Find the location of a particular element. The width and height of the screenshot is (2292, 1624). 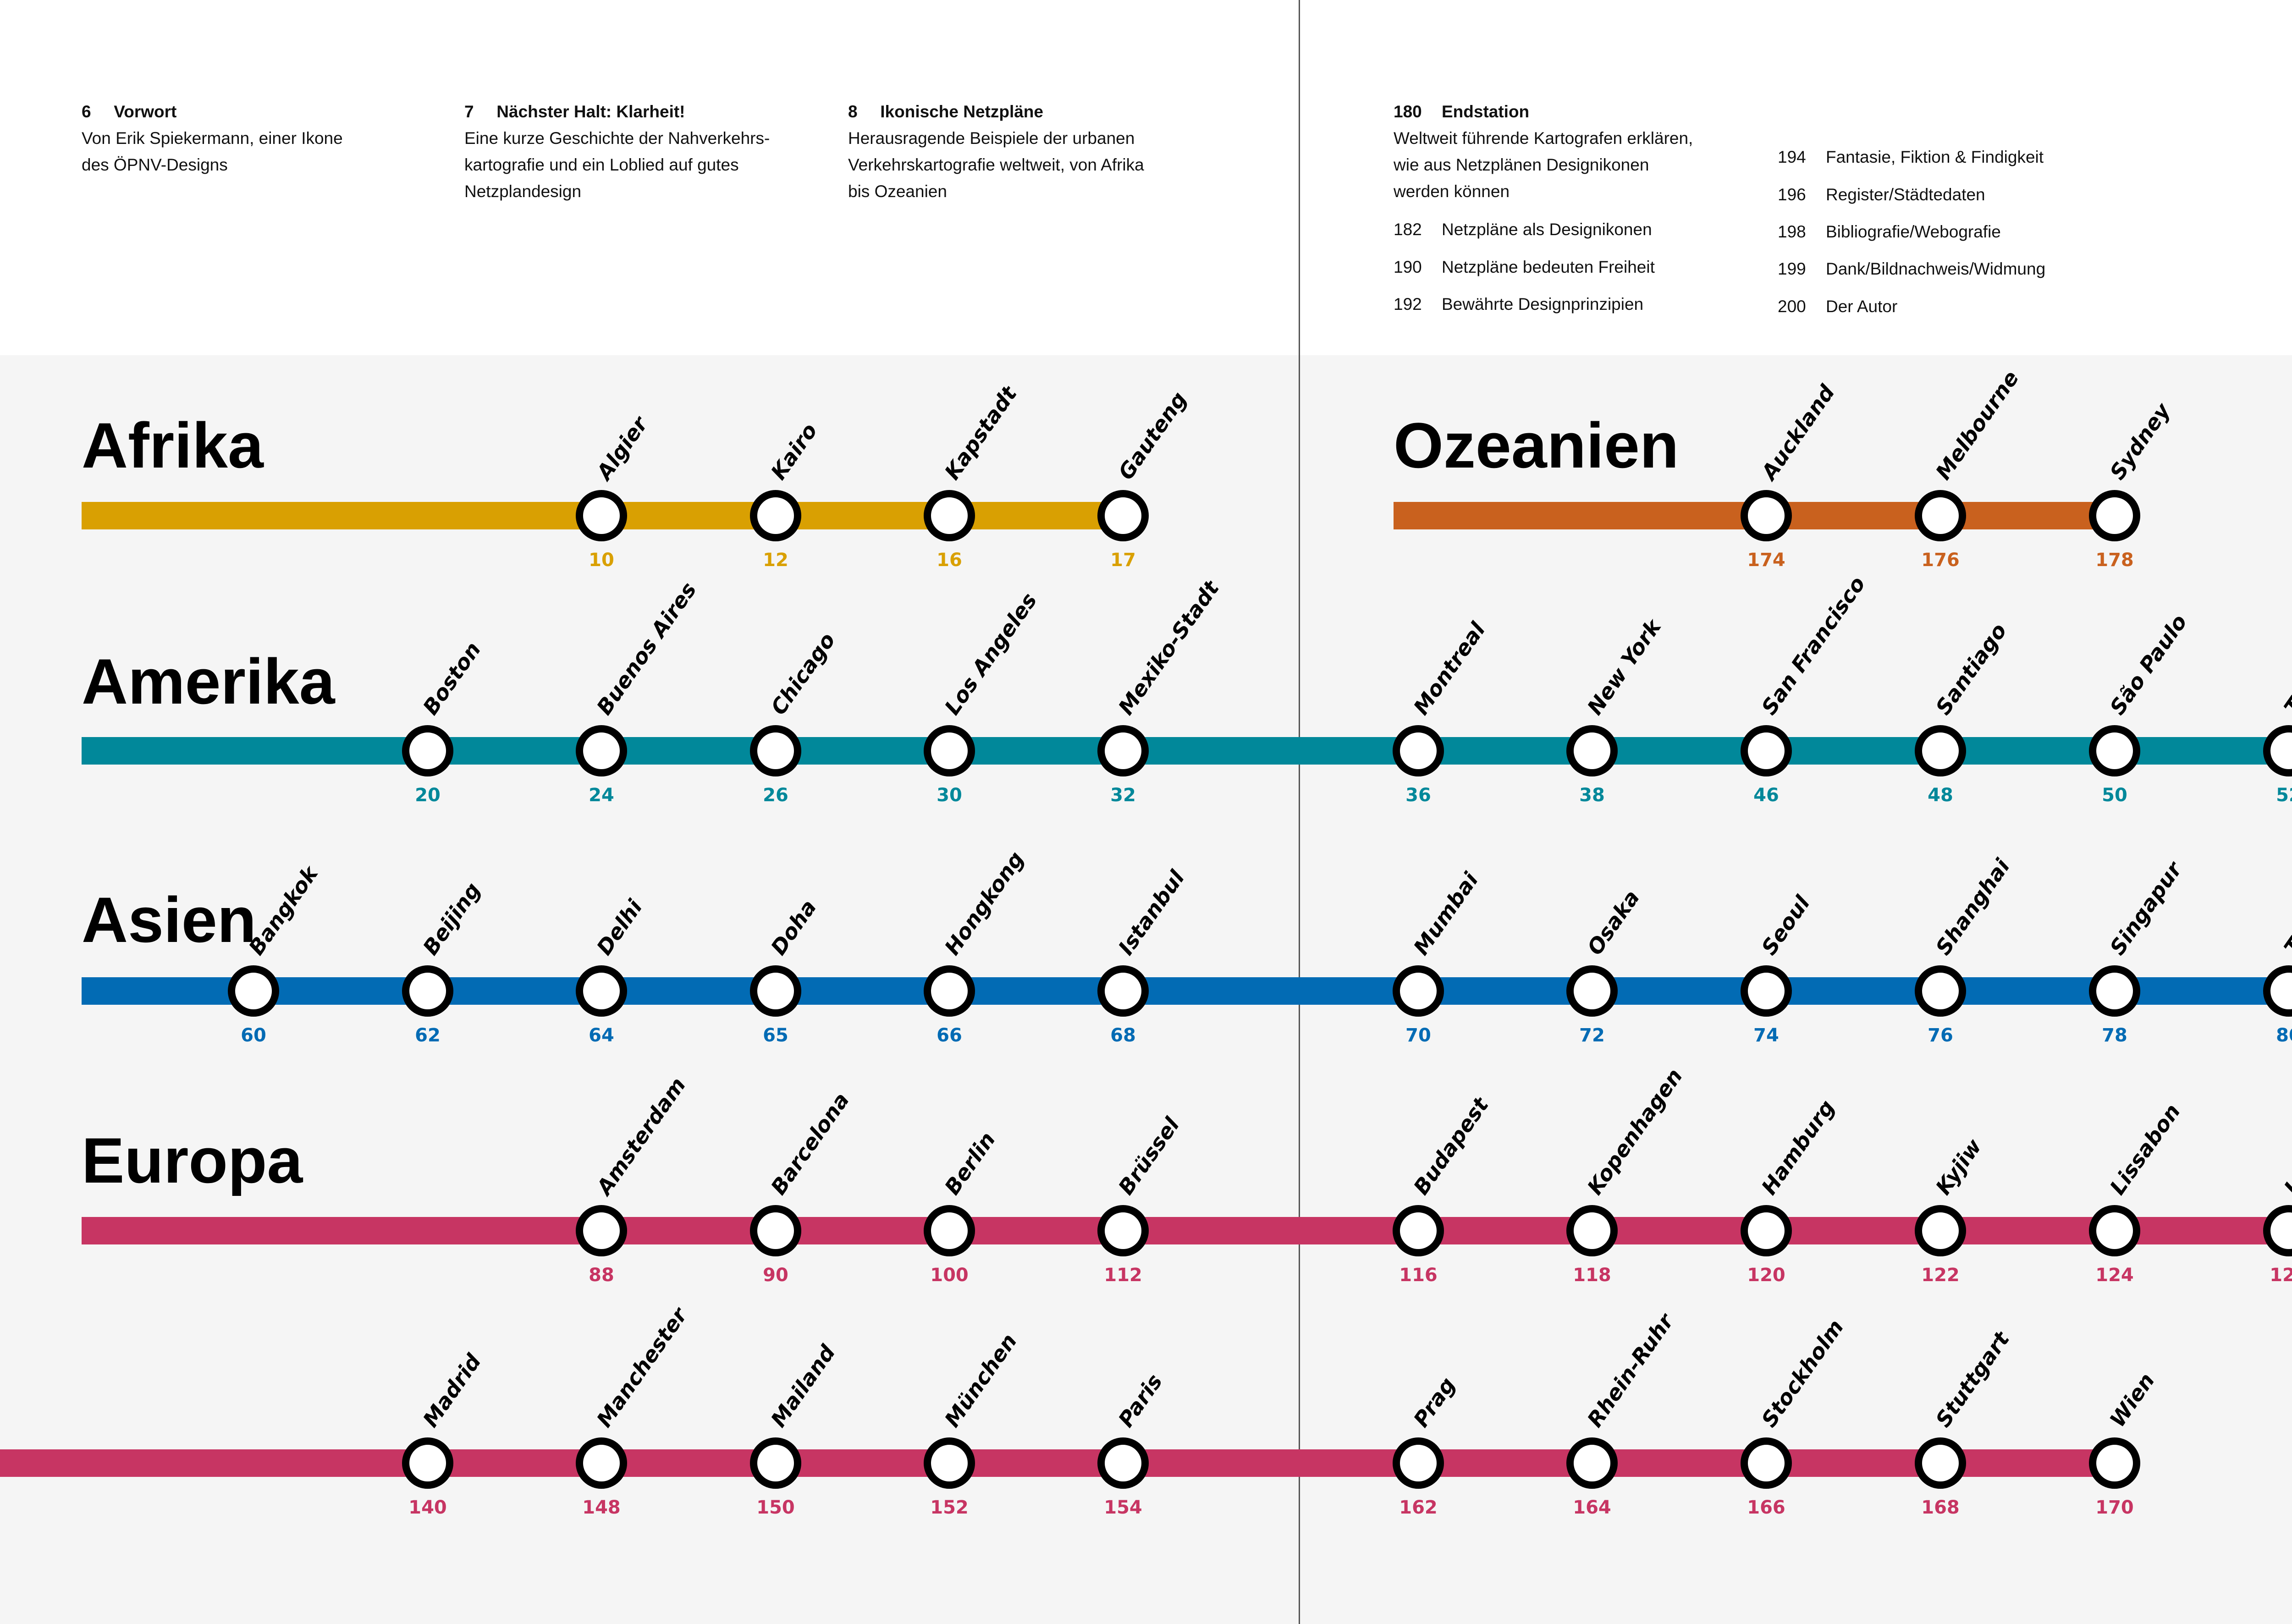

station-new-york: New York 38 is located at coordinates (1616, 710).